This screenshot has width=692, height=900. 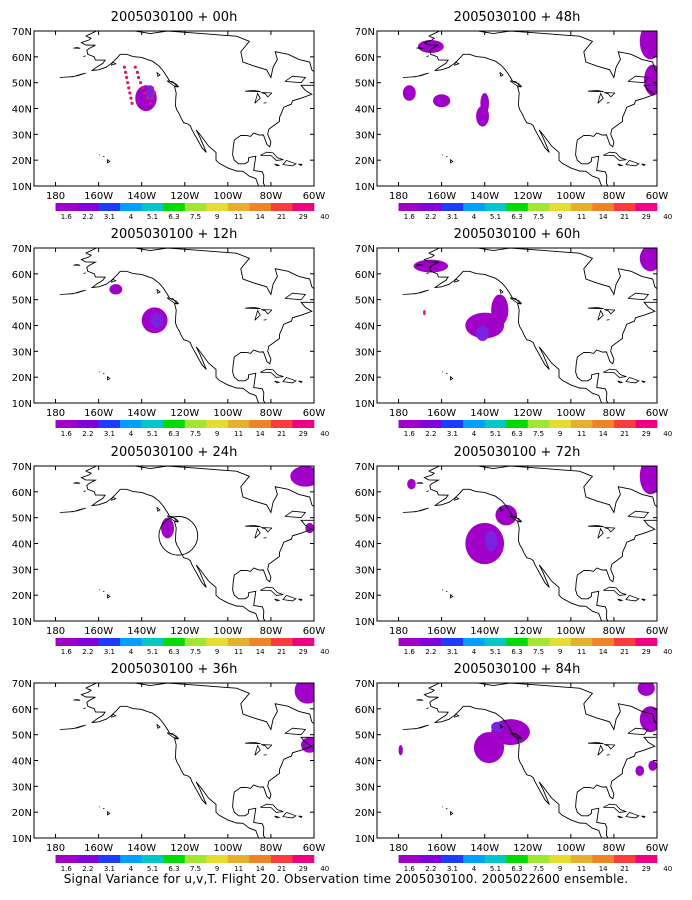 I want to click on lat-tick-label: 10N, so click(x=365, y=187).